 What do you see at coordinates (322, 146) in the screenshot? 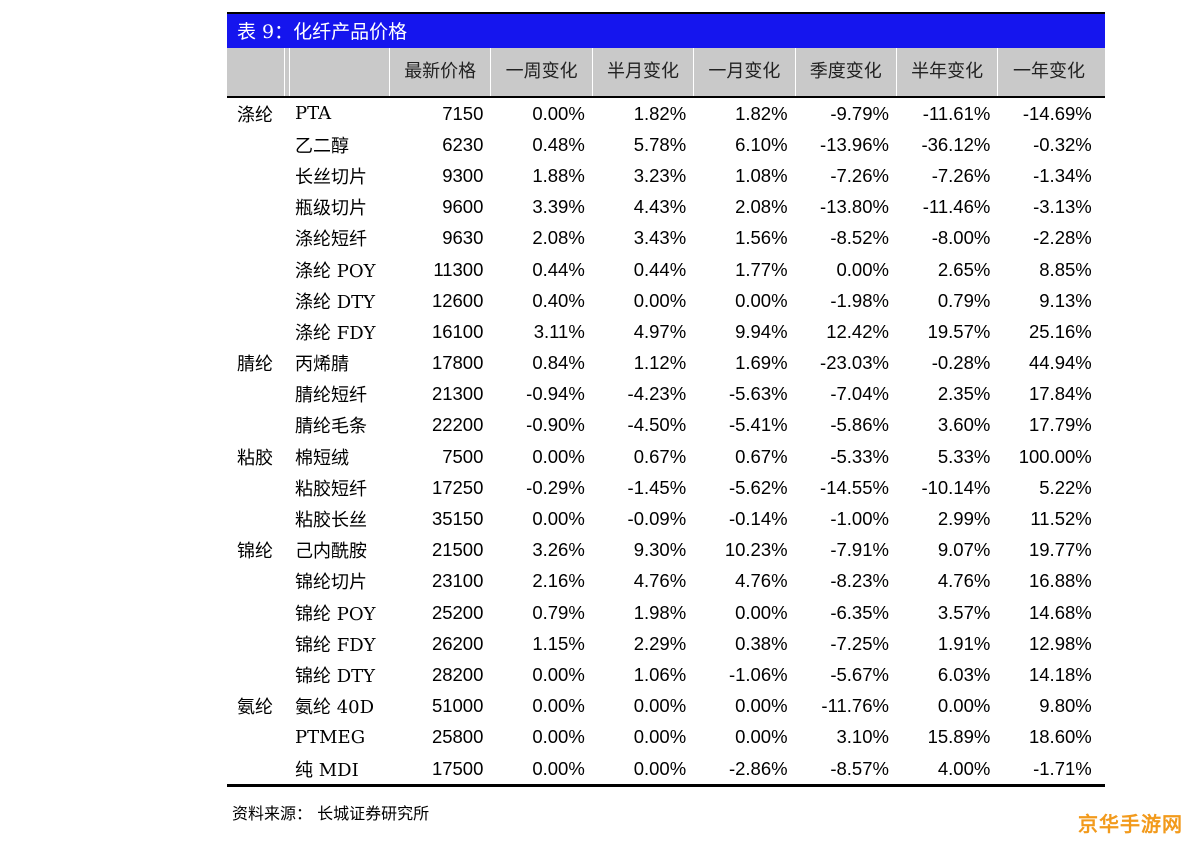
I see `row-product-name: 乙二醇` at bounding box center [322, 146].